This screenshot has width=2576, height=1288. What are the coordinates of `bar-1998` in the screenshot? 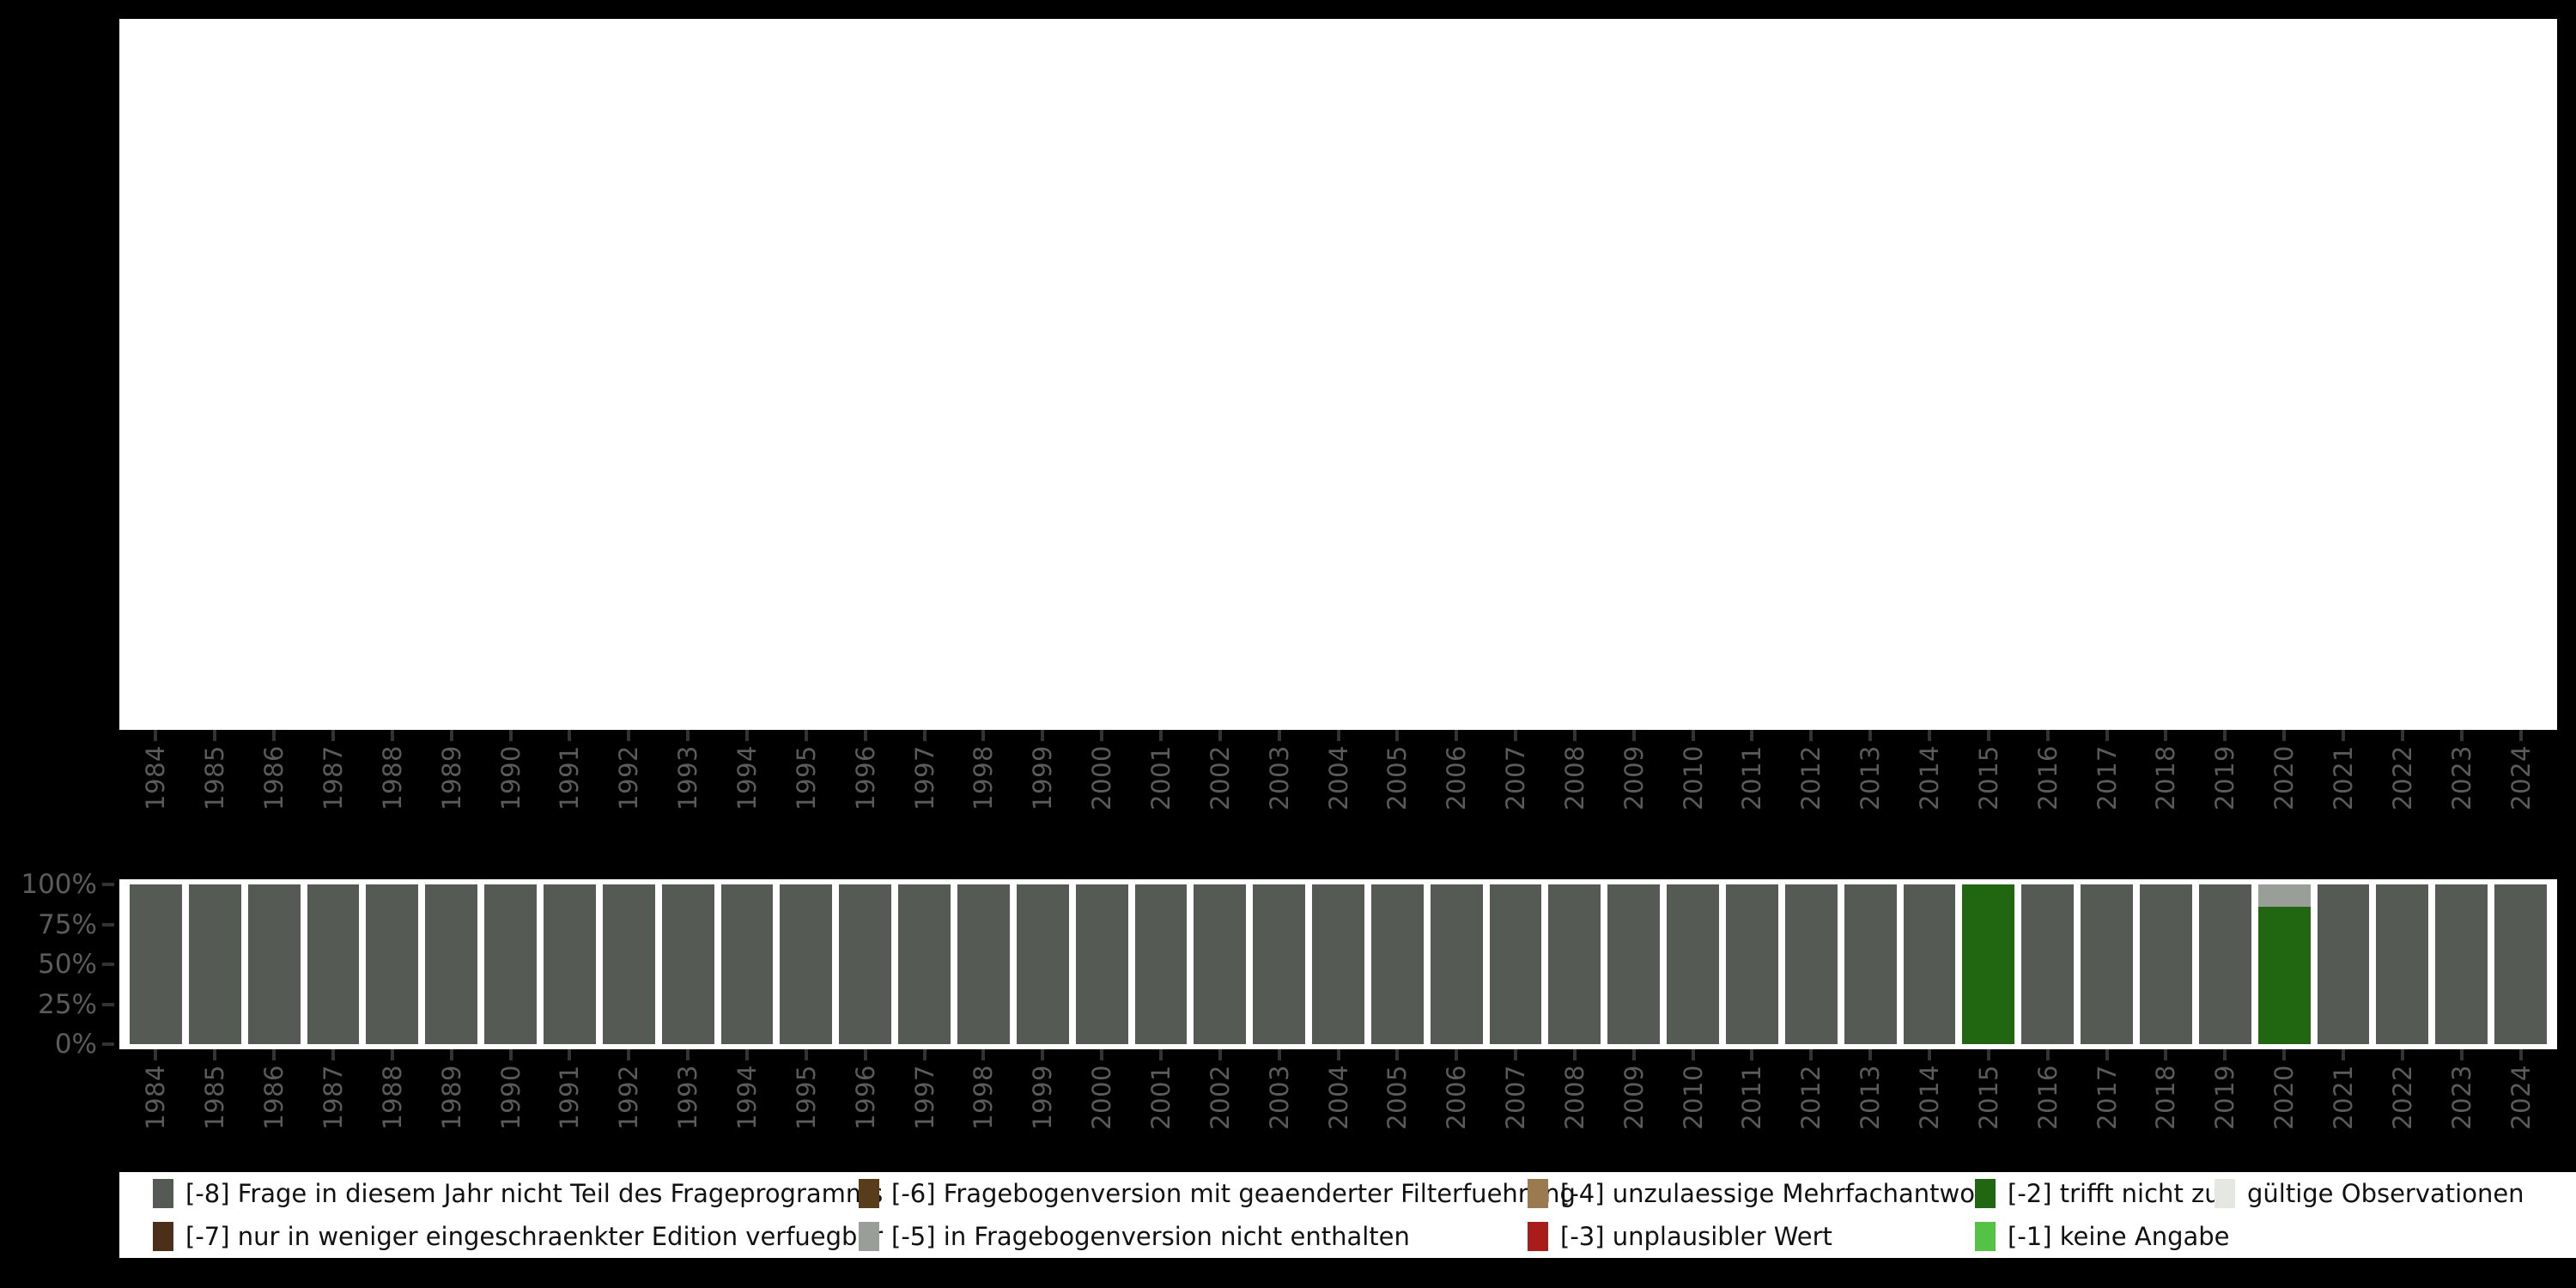 It's located at (984, 964).